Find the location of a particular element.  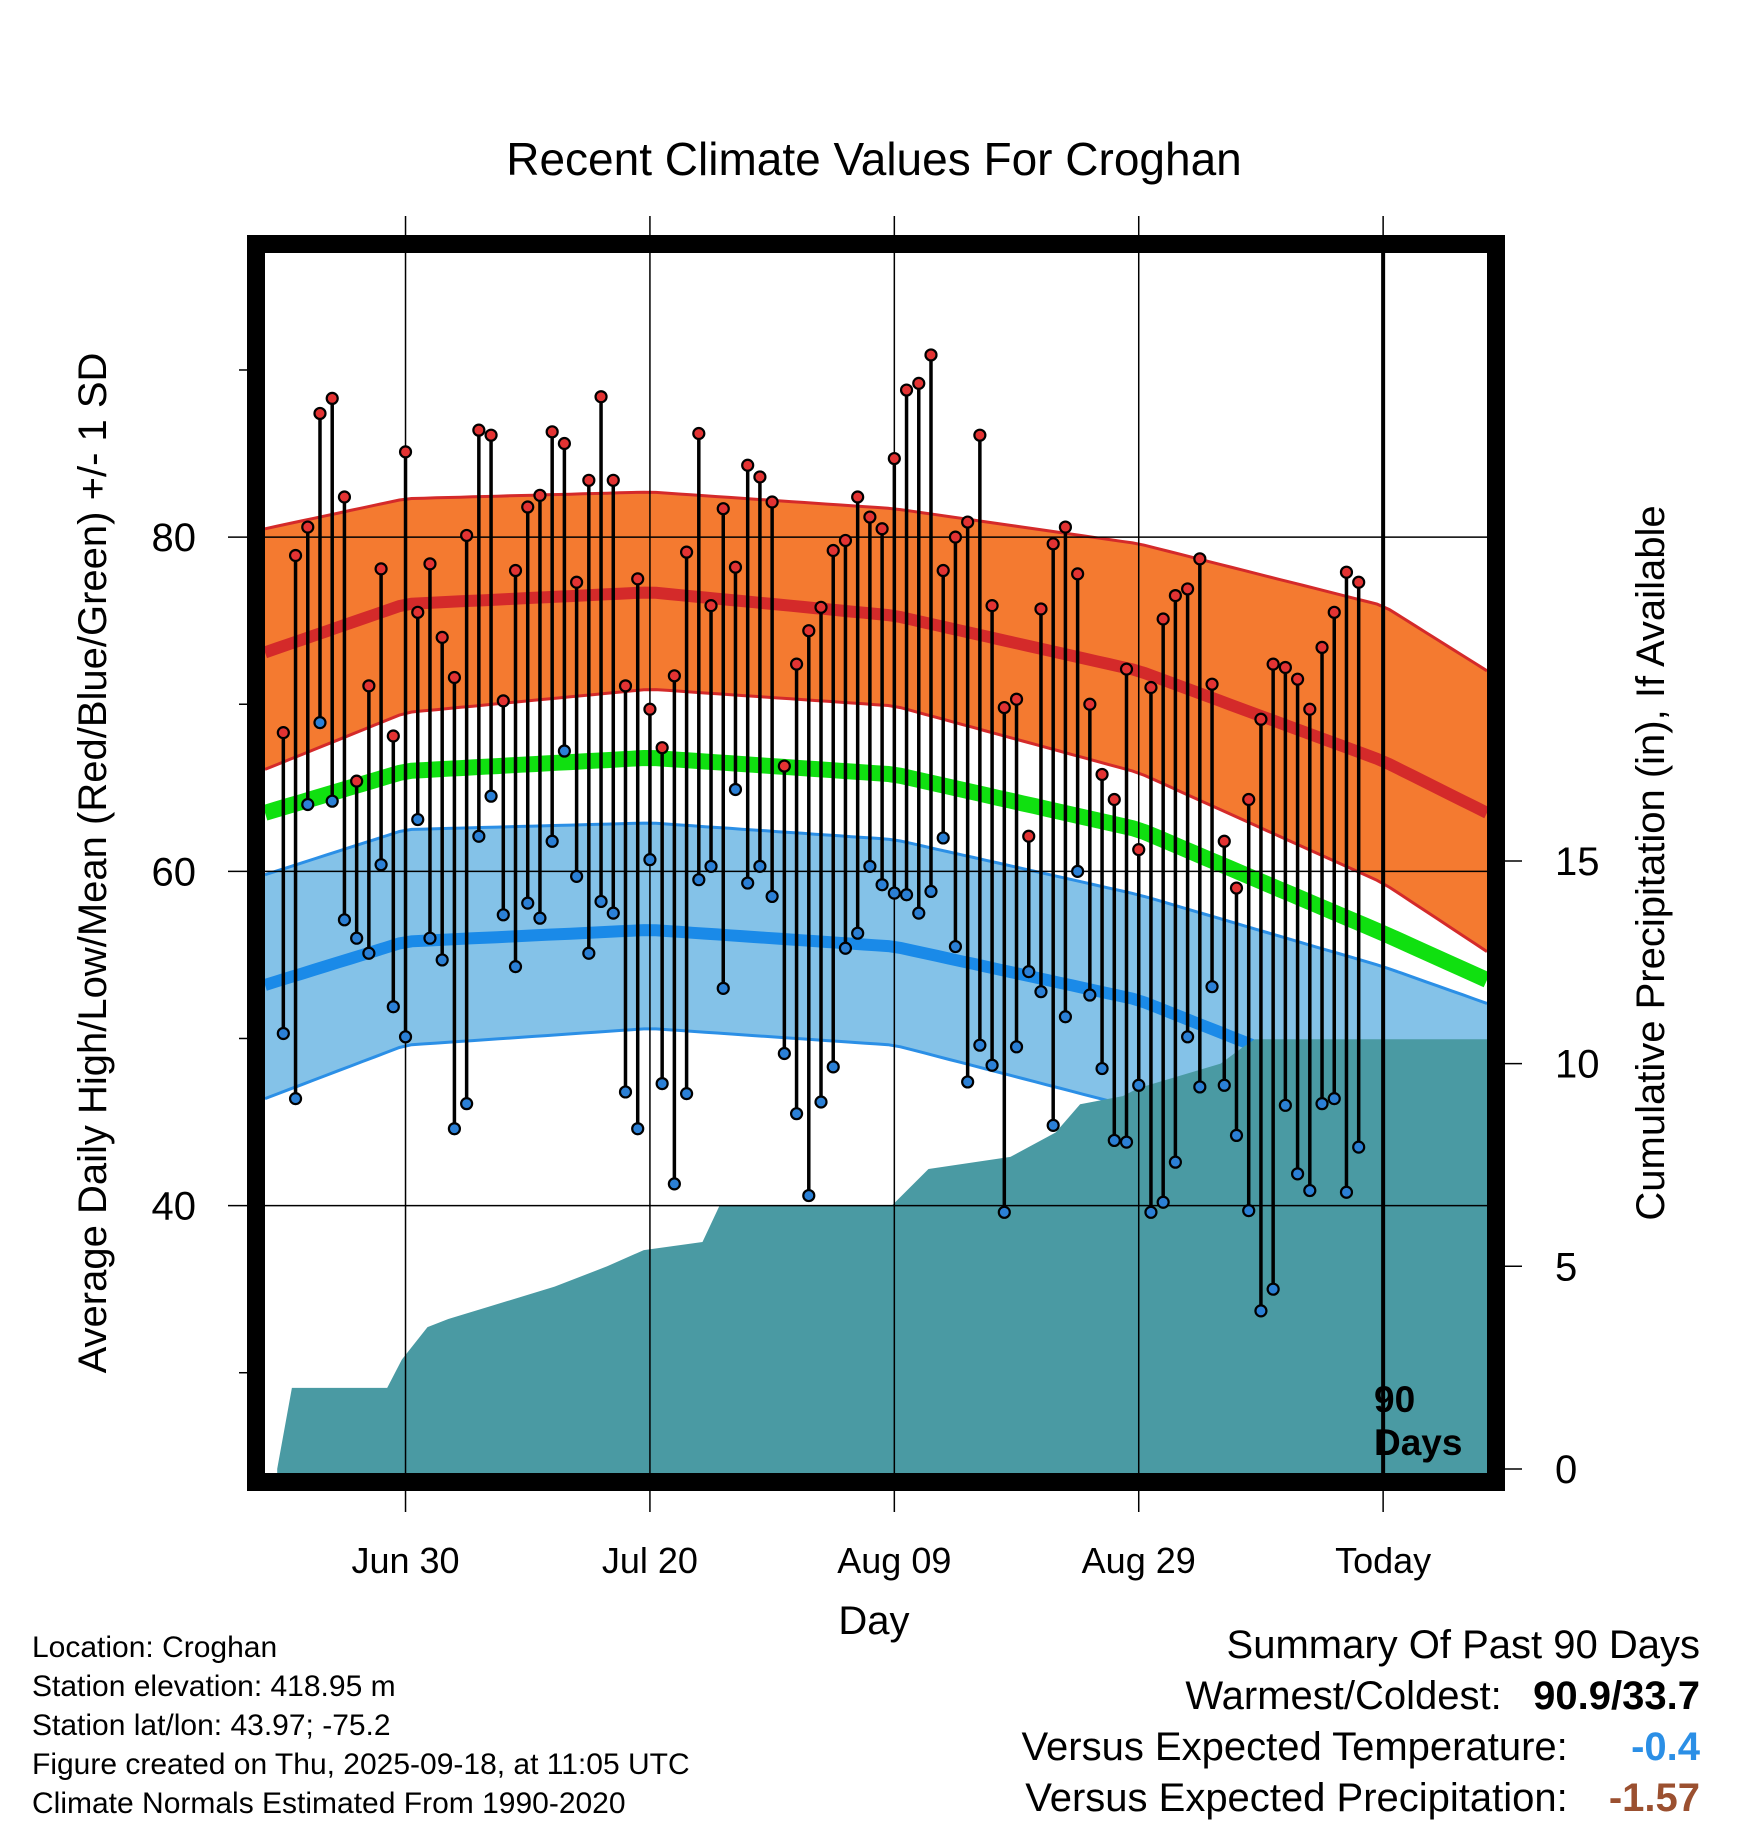

y2-tick-label: 0 is located at coordinates (1566, 1470).